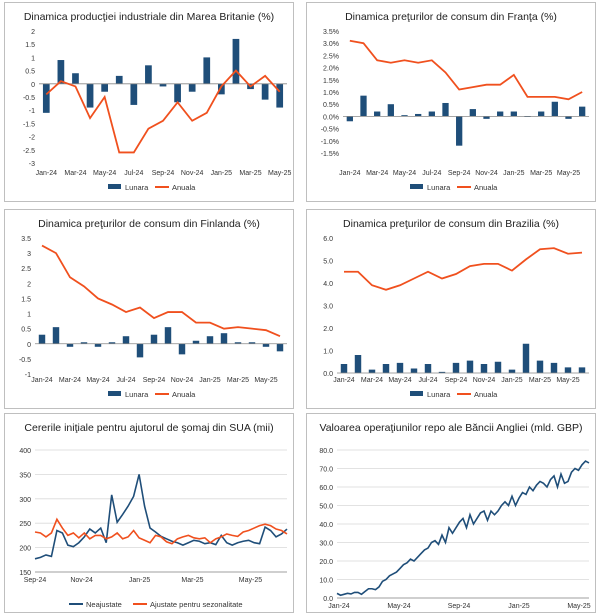  I want to click on x-tick-label: Jul-24, so click(125, 380).